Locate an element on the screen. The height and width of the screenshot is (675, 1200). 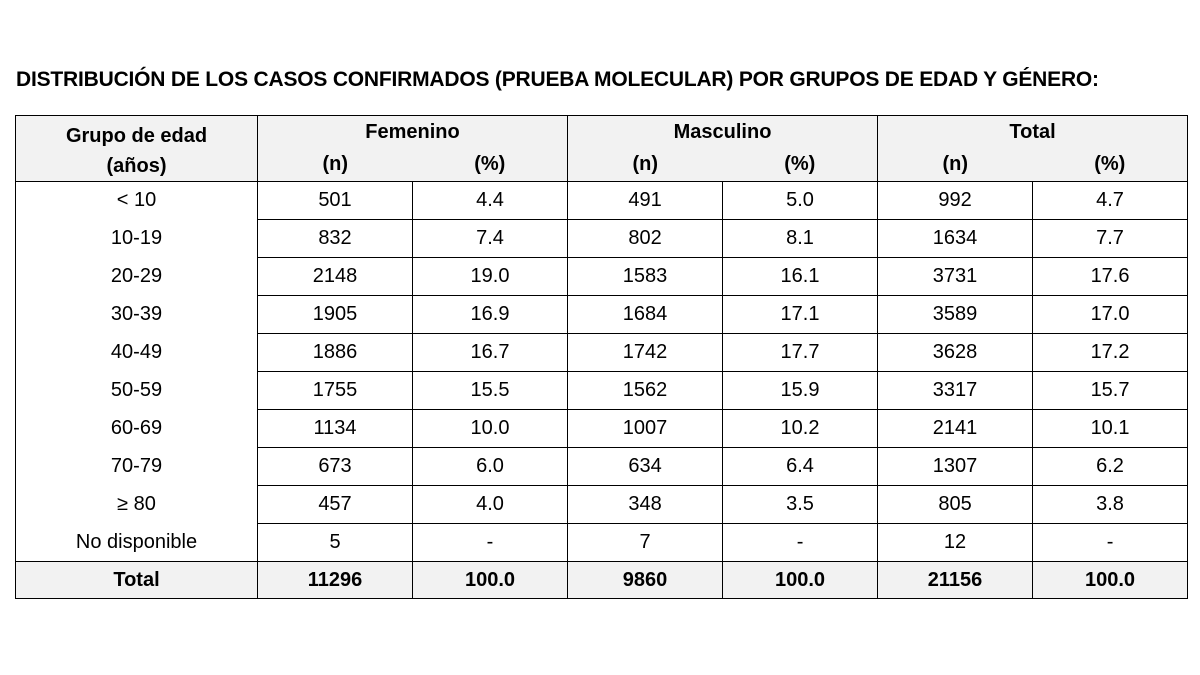
masculino-n-cell: 491 is located at coordinates (645, 200).